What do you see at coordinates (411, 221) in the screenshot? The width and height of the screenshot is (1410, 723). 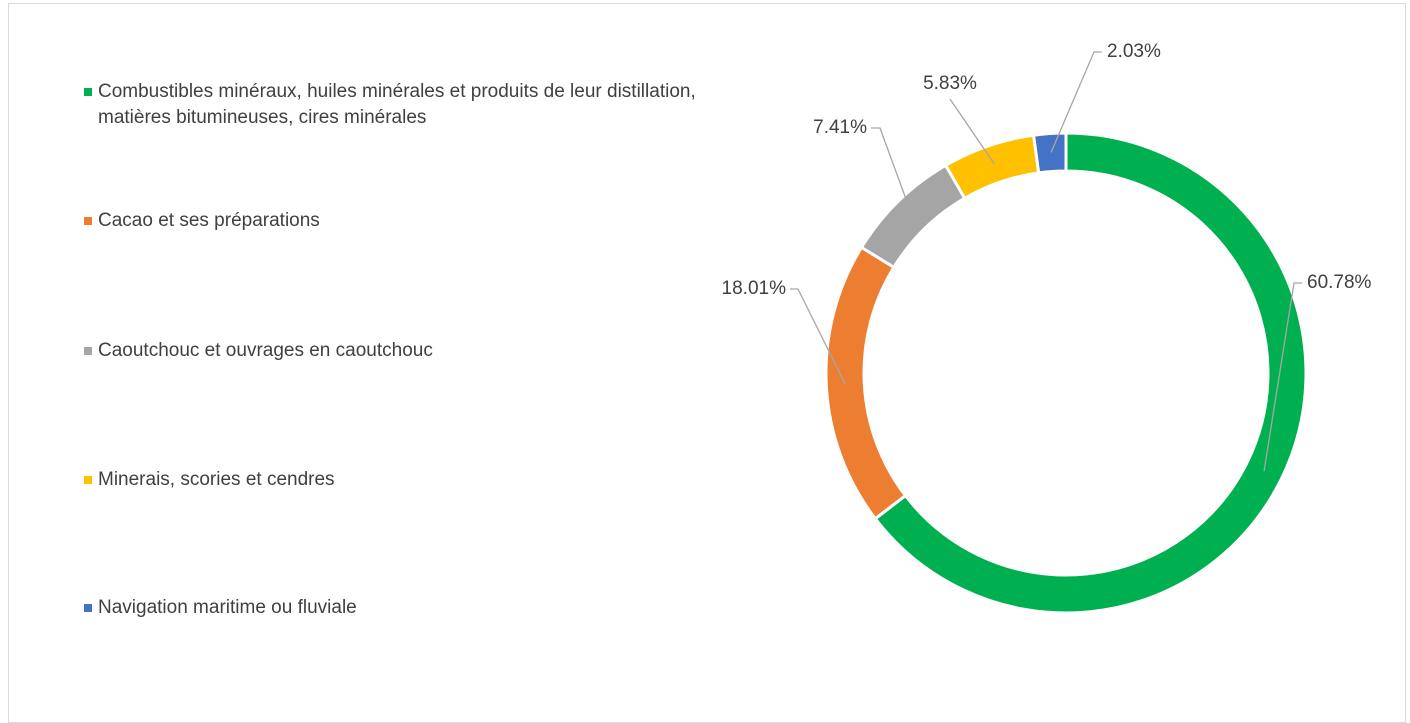 I see `legend-item: Cacao et ses préparations` at bounding box center [411, 221].